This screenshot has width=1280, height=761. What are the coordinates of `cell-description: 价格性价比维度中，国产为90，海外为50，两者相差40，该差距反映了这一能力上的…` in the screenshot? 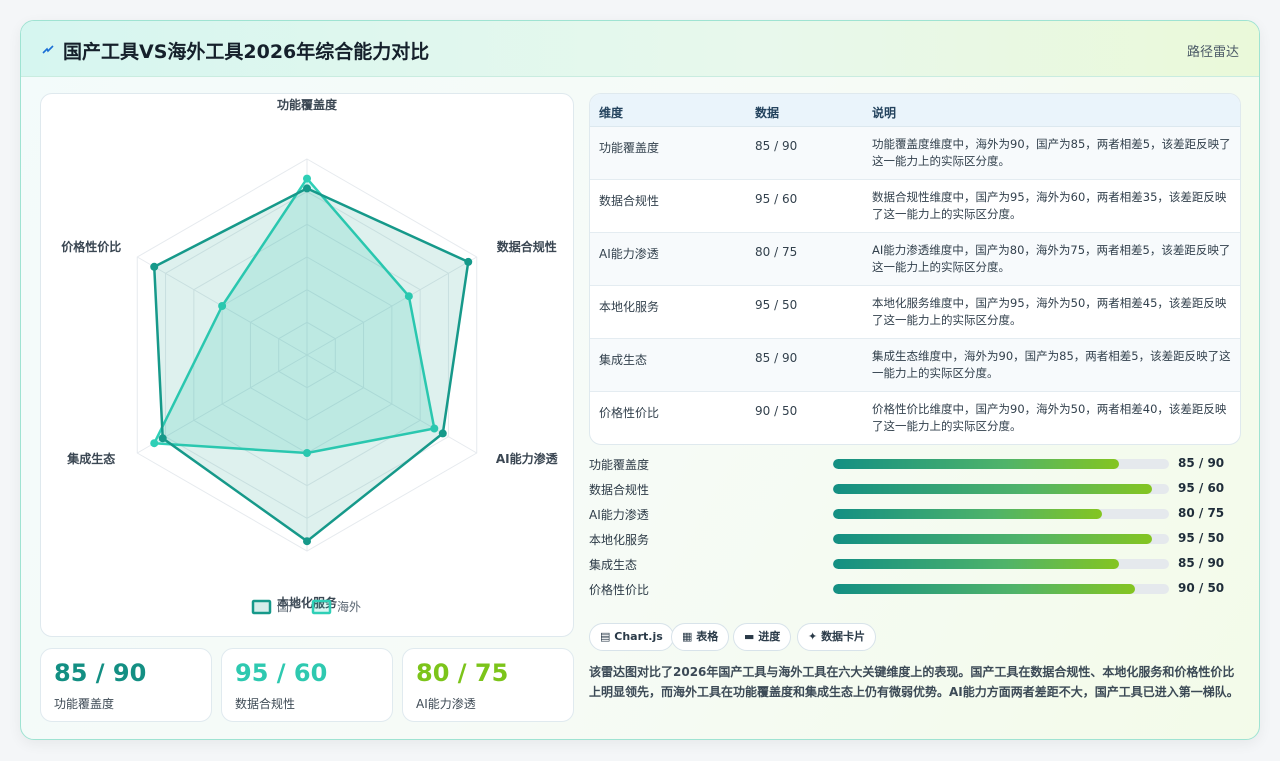 It's located at (1049, 417).